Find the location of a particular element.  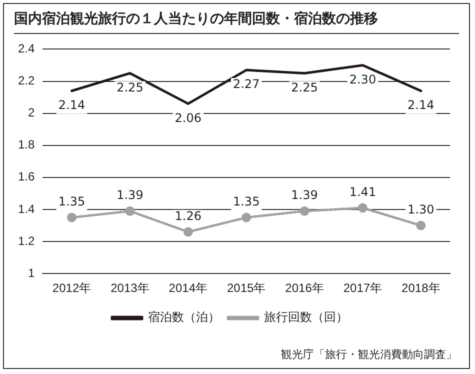

y-tick-label: 1.4 is located at coordinates (26, 209).